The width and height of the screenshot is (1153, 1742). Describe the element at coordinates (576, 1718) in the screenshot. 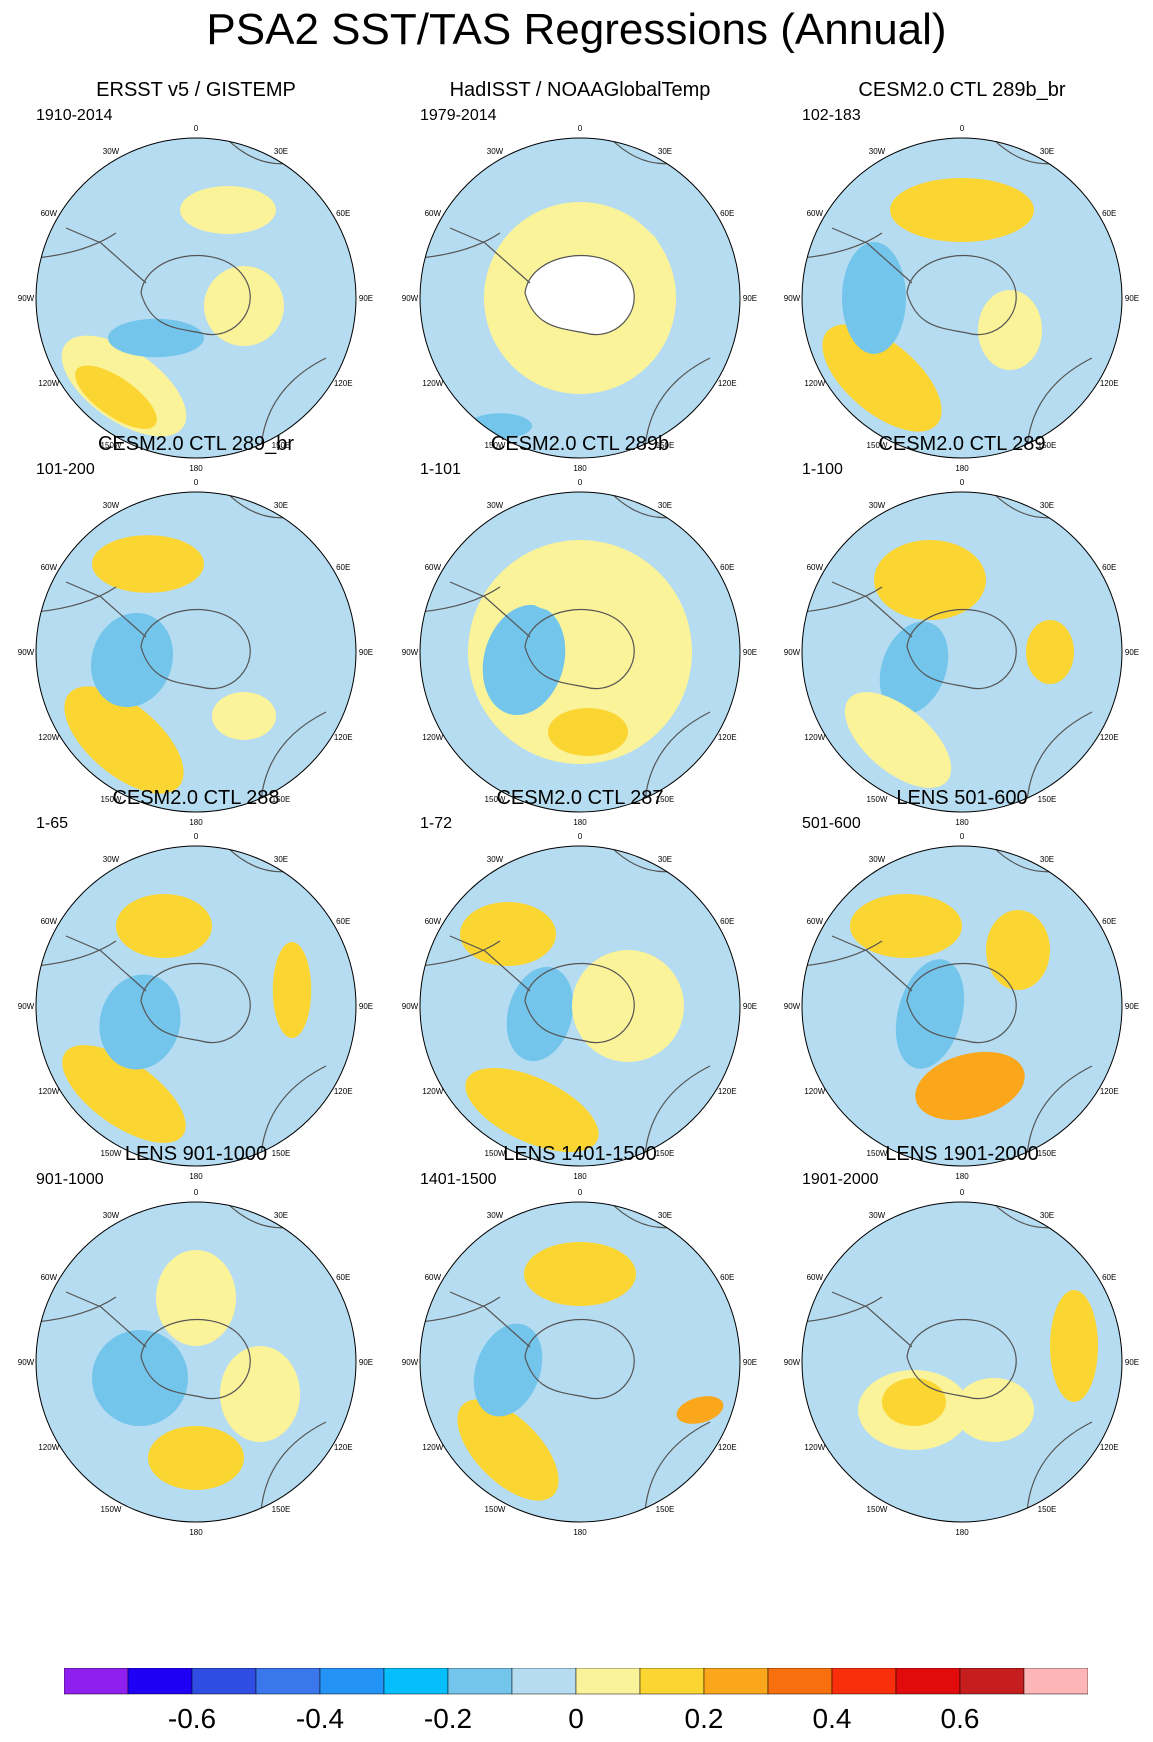

I see `colorbar-label: 0` at that location.